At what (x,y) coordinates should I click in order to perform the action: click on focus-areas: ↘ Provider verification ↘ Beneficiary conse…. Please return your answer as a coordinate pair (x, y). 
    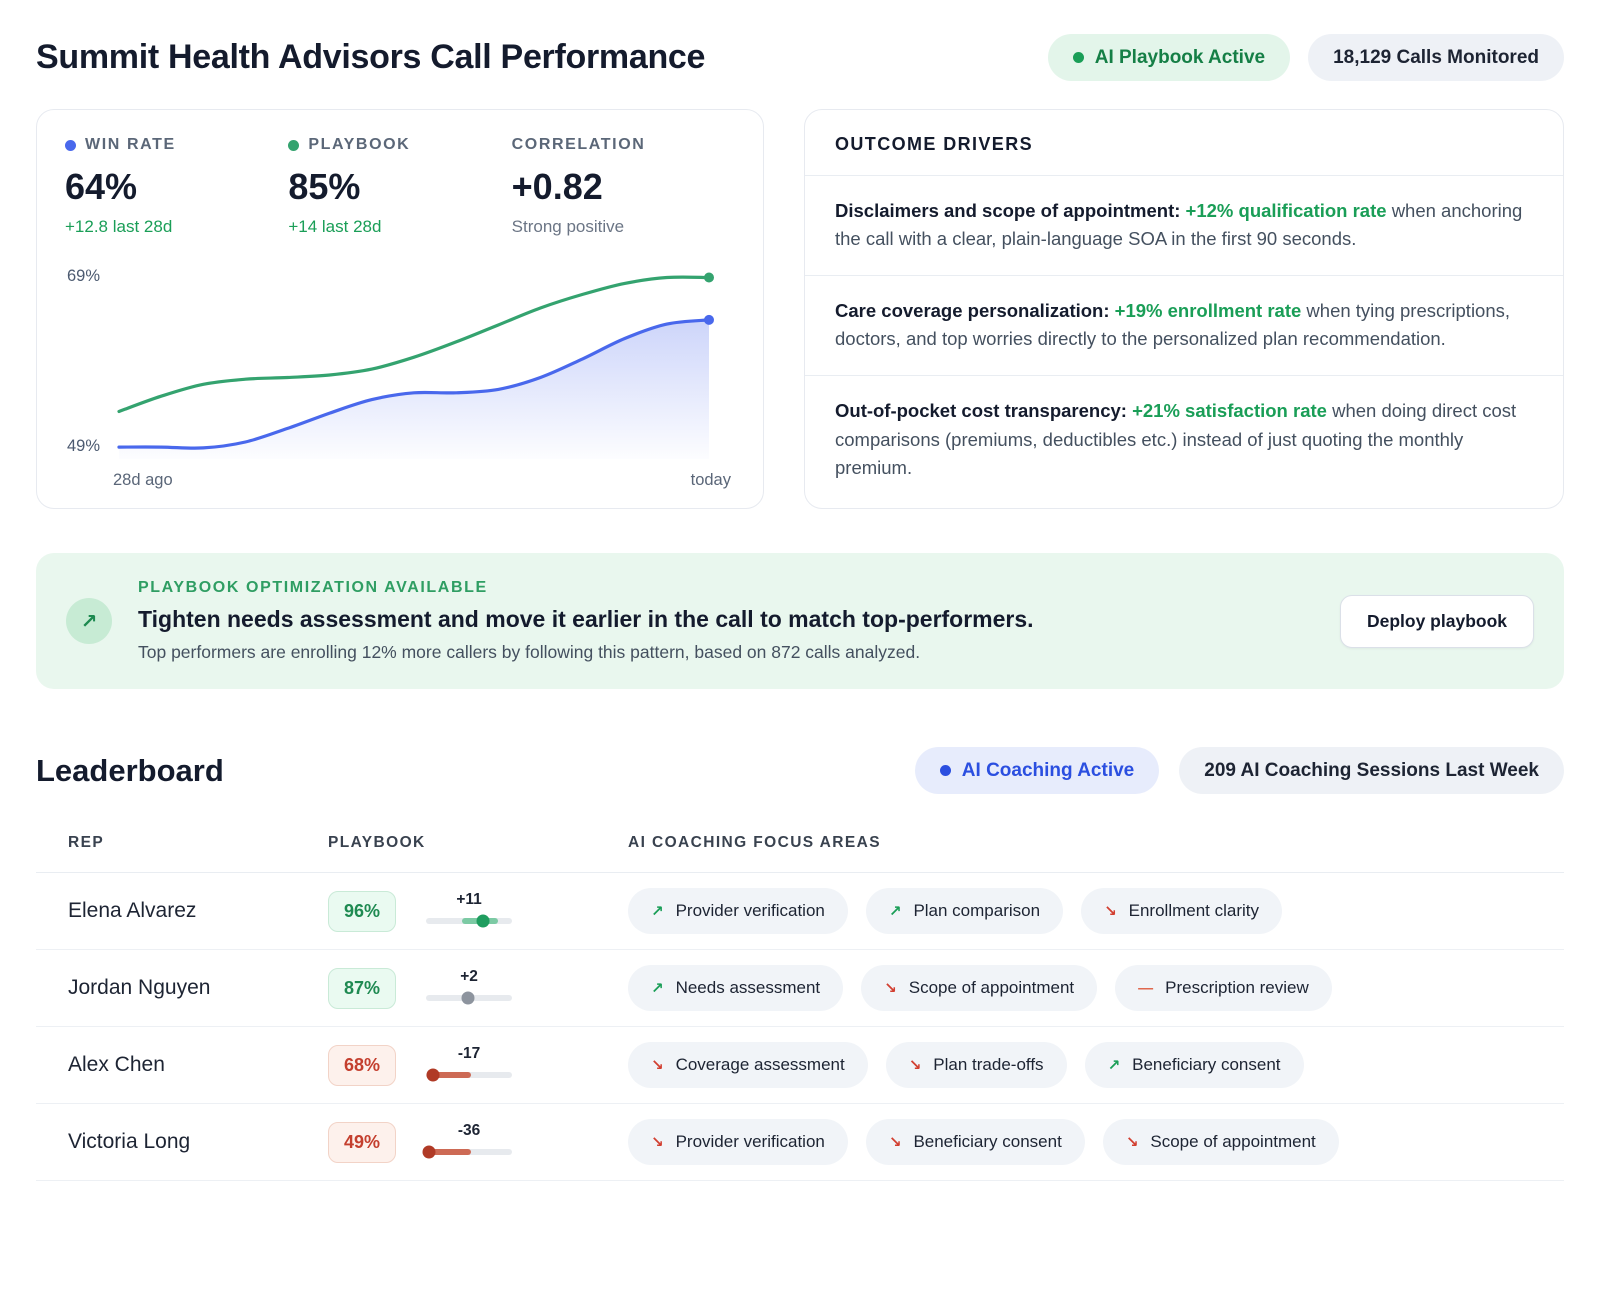
    Looking at the image, I should click on (1080, 1142).